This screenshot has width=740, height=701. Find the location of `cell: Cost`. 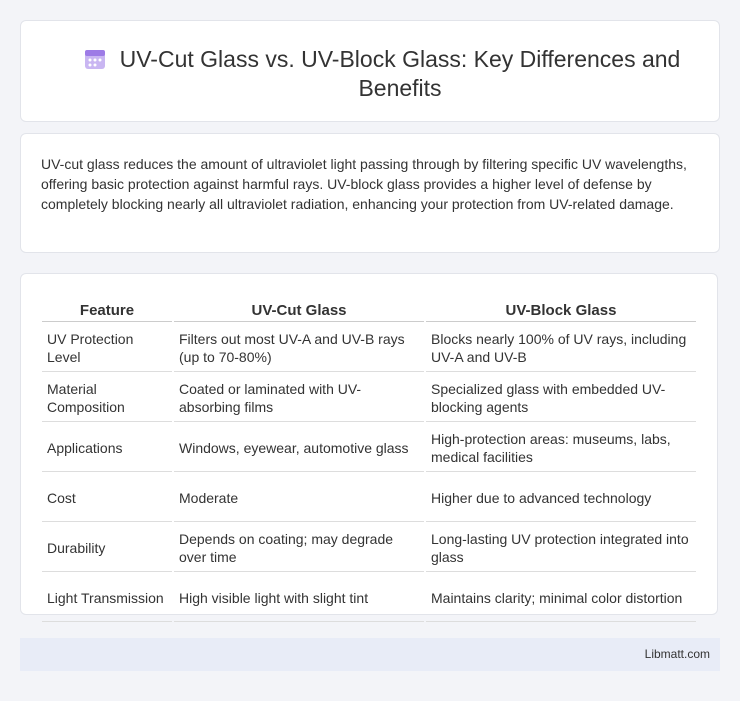

cell: Cost is located at coordinates (107, 498).